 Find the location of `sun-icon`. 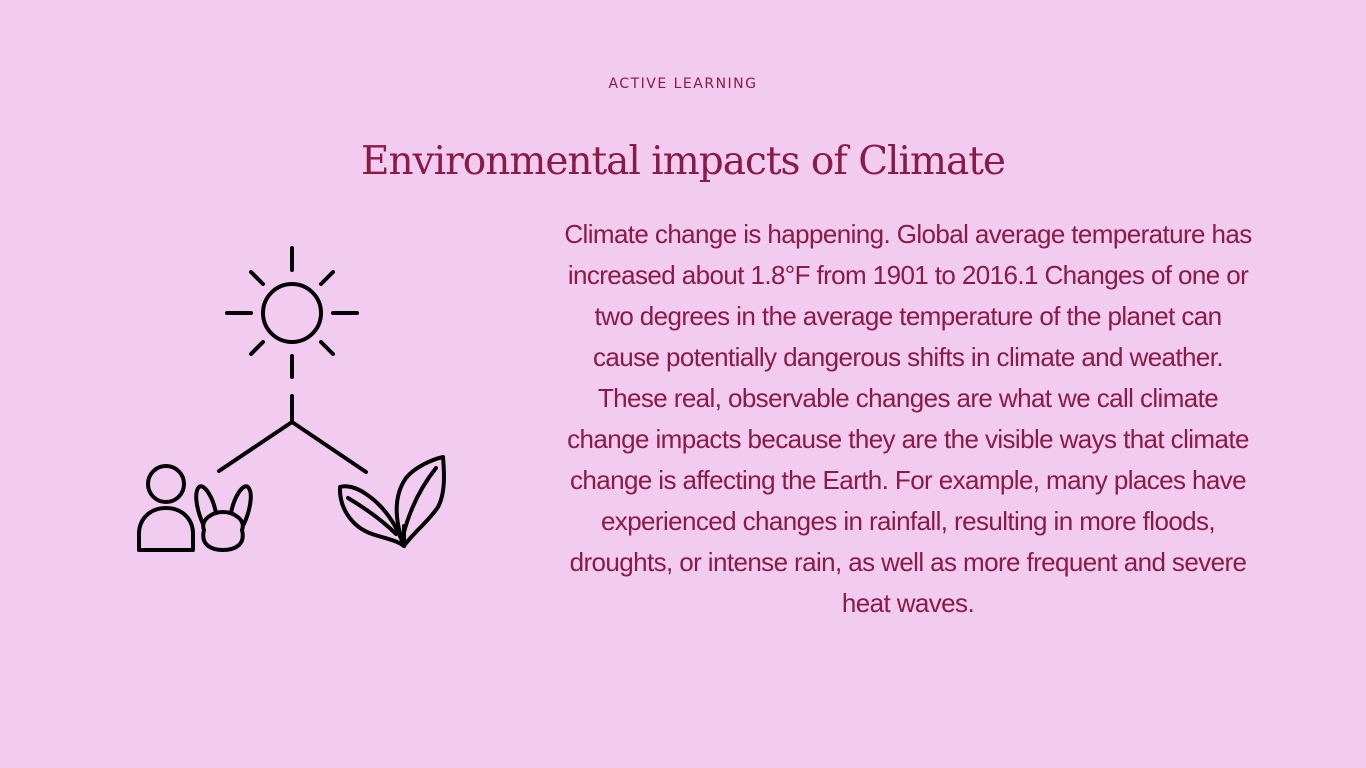

sun-icon is located at coordinates (292, 312).